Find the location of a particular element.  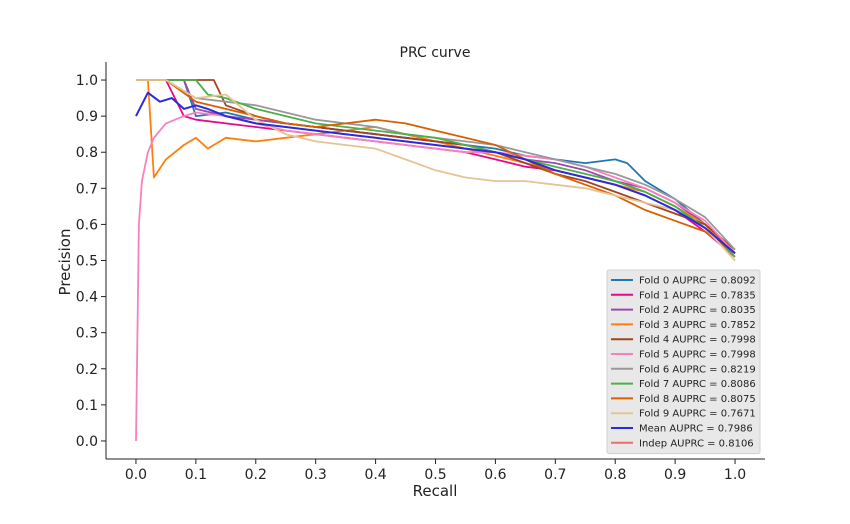

legend-entry: Mean AUPRC = 0.7986 is located at coordinates (696, 429).